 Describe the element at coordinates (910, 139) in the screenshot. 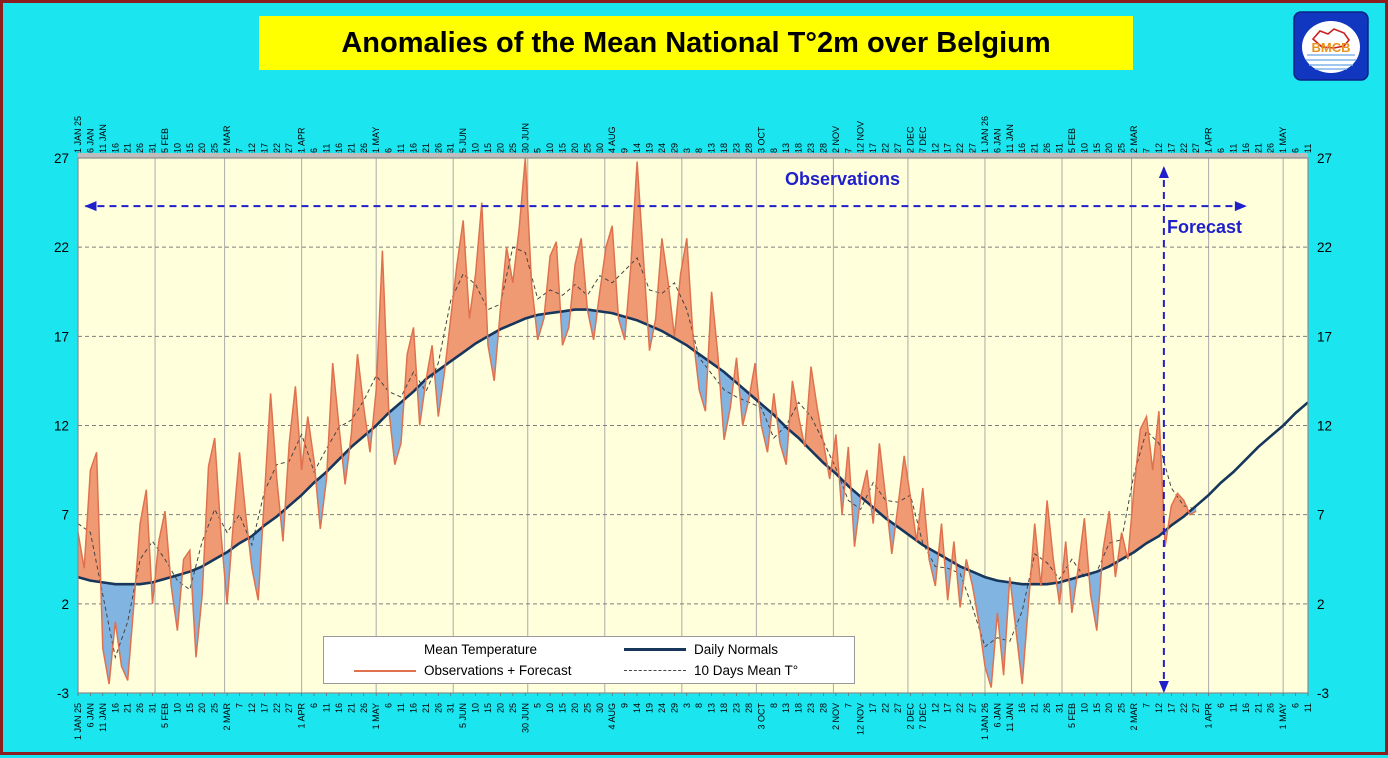

I see `x-tick-label: 2 DEC` at that location.